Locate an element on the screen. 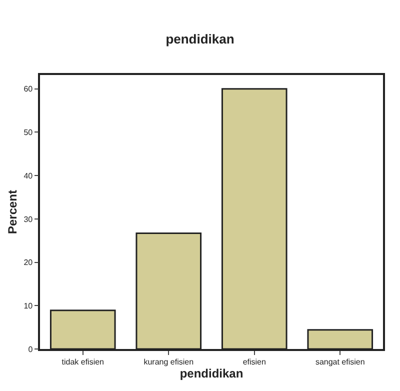  y-axis-title: Percent is located at coordinates (13, 212).